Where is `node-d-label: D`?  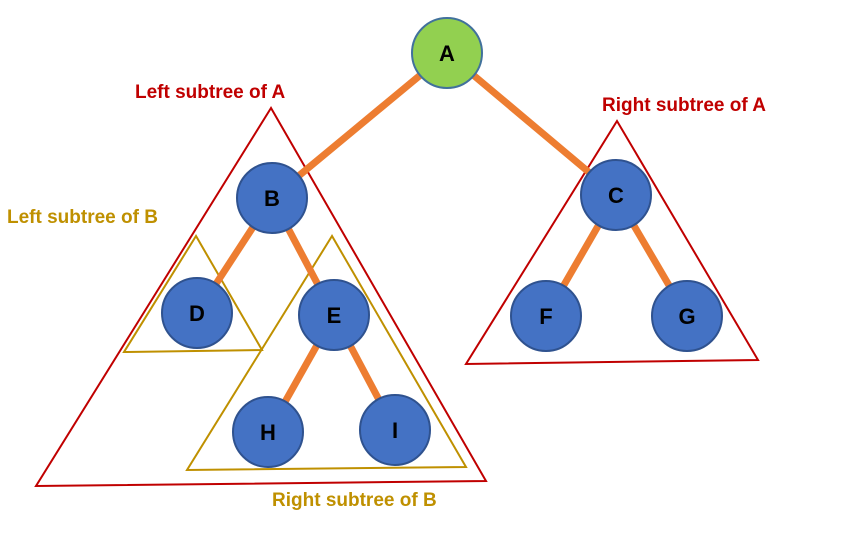 node-d-label: D is located at coordinates (197, 313).